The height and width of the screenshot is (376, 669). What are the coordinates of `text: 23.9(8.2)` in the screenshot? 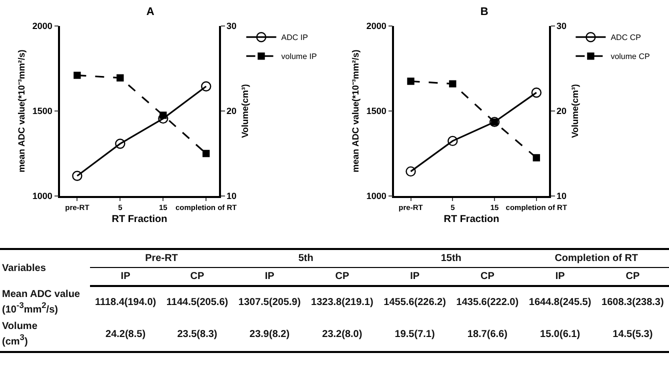 It's located at (270, 334).